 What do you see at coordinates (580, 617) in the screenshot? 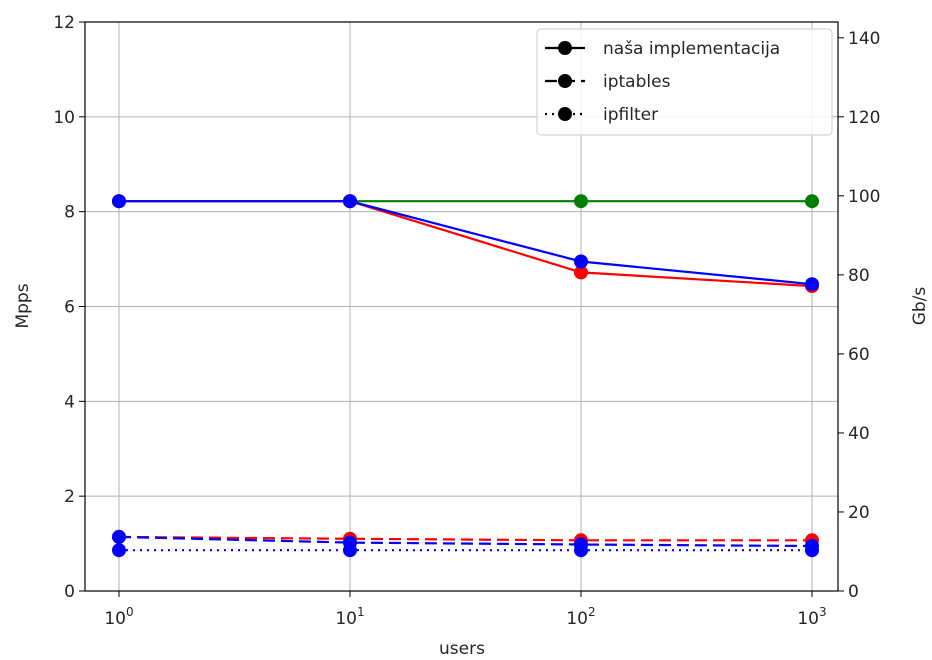
I see `x-tick-label: 10²` at bounding box center [580, 617].